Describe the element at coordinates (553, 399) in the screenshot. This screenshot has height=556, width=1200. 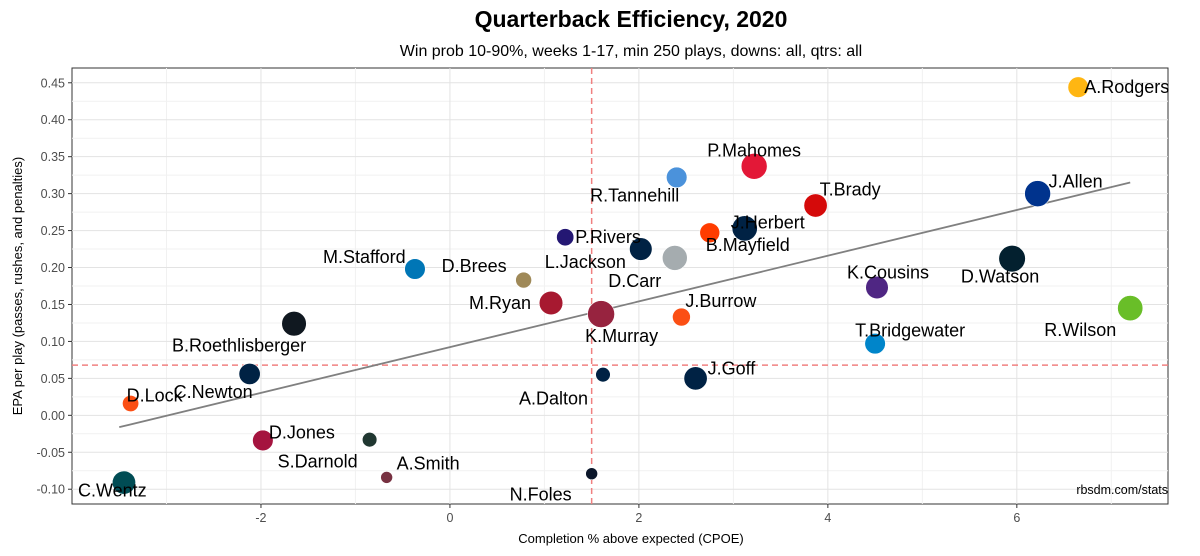
I see `point-label-a-dalton: A.Dalton` at that location.